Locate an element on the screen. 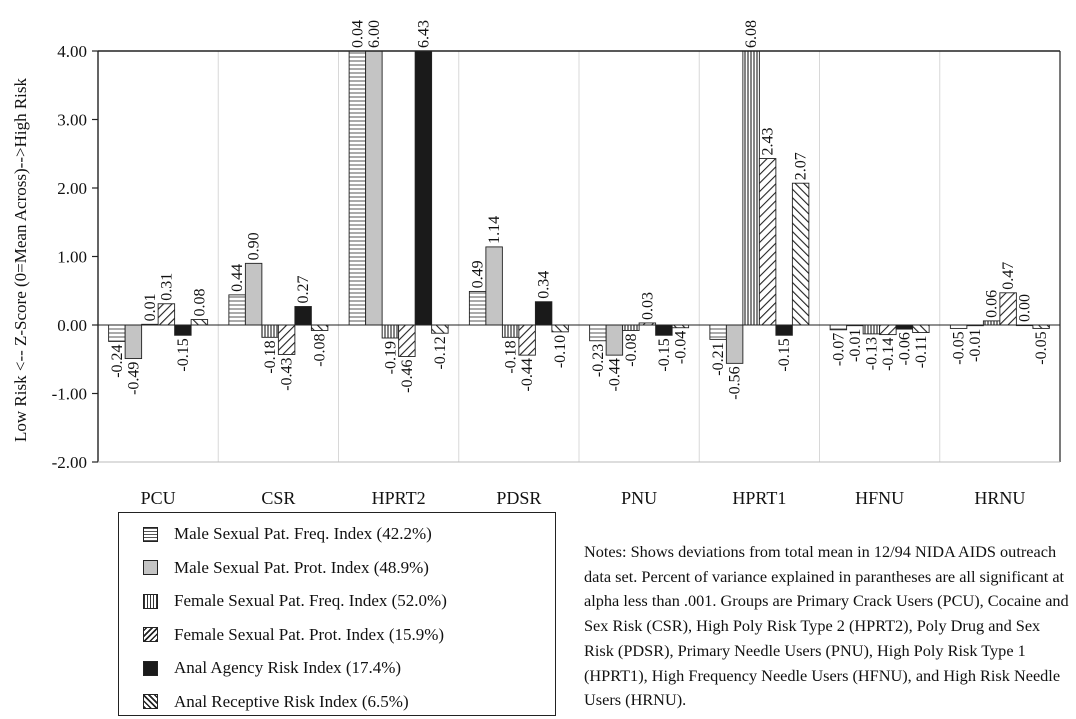 Image resolution: width=1076 pixels, height=719 pixels. bar-value-label: 0.90 is located at coordinates (254, 246).